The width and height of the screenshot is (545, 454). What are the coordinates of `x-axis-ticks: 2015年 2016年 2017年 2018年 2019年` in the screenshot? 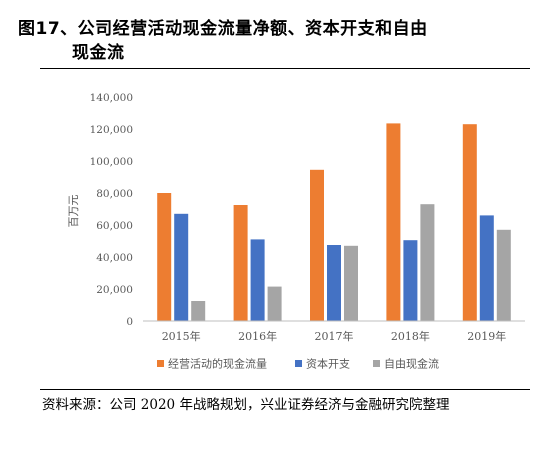 It's located at (334, 336).